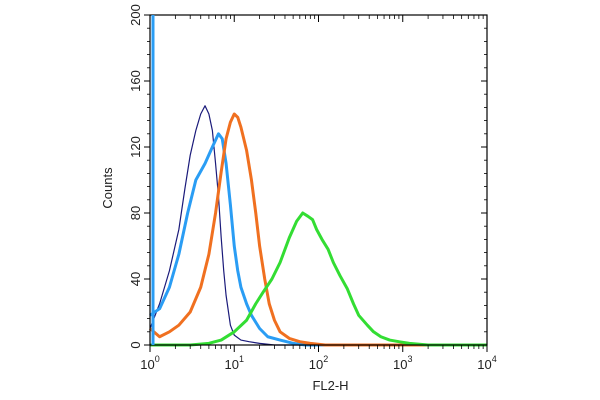  What do you see at coordinates (135, 344) in the screenshot?
I see `y-tick-label: 0` at bounding box center [135, 344].